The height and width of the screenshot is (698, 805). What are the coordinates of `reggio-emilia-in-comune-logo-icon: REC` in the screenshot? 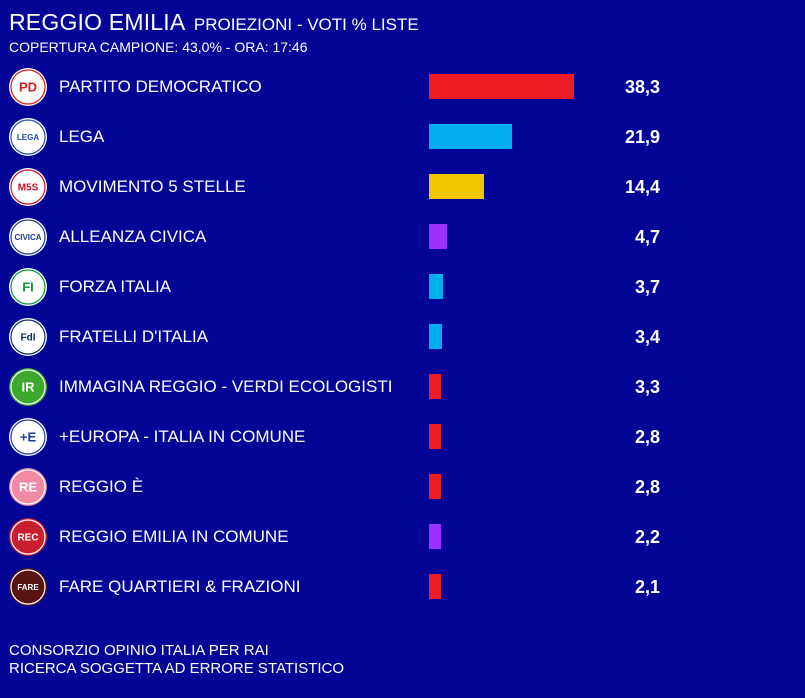 It's located at (28, 537).